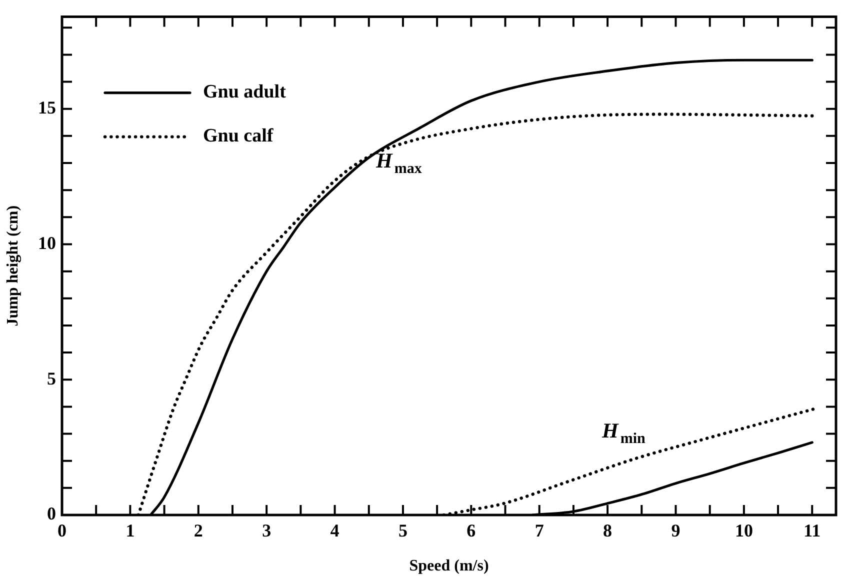 The height and width of the screenshot is (580, 843). Describe the element at coordinates (47, 108) in the screenshot. I see `y-tick-label: 15` at that location.